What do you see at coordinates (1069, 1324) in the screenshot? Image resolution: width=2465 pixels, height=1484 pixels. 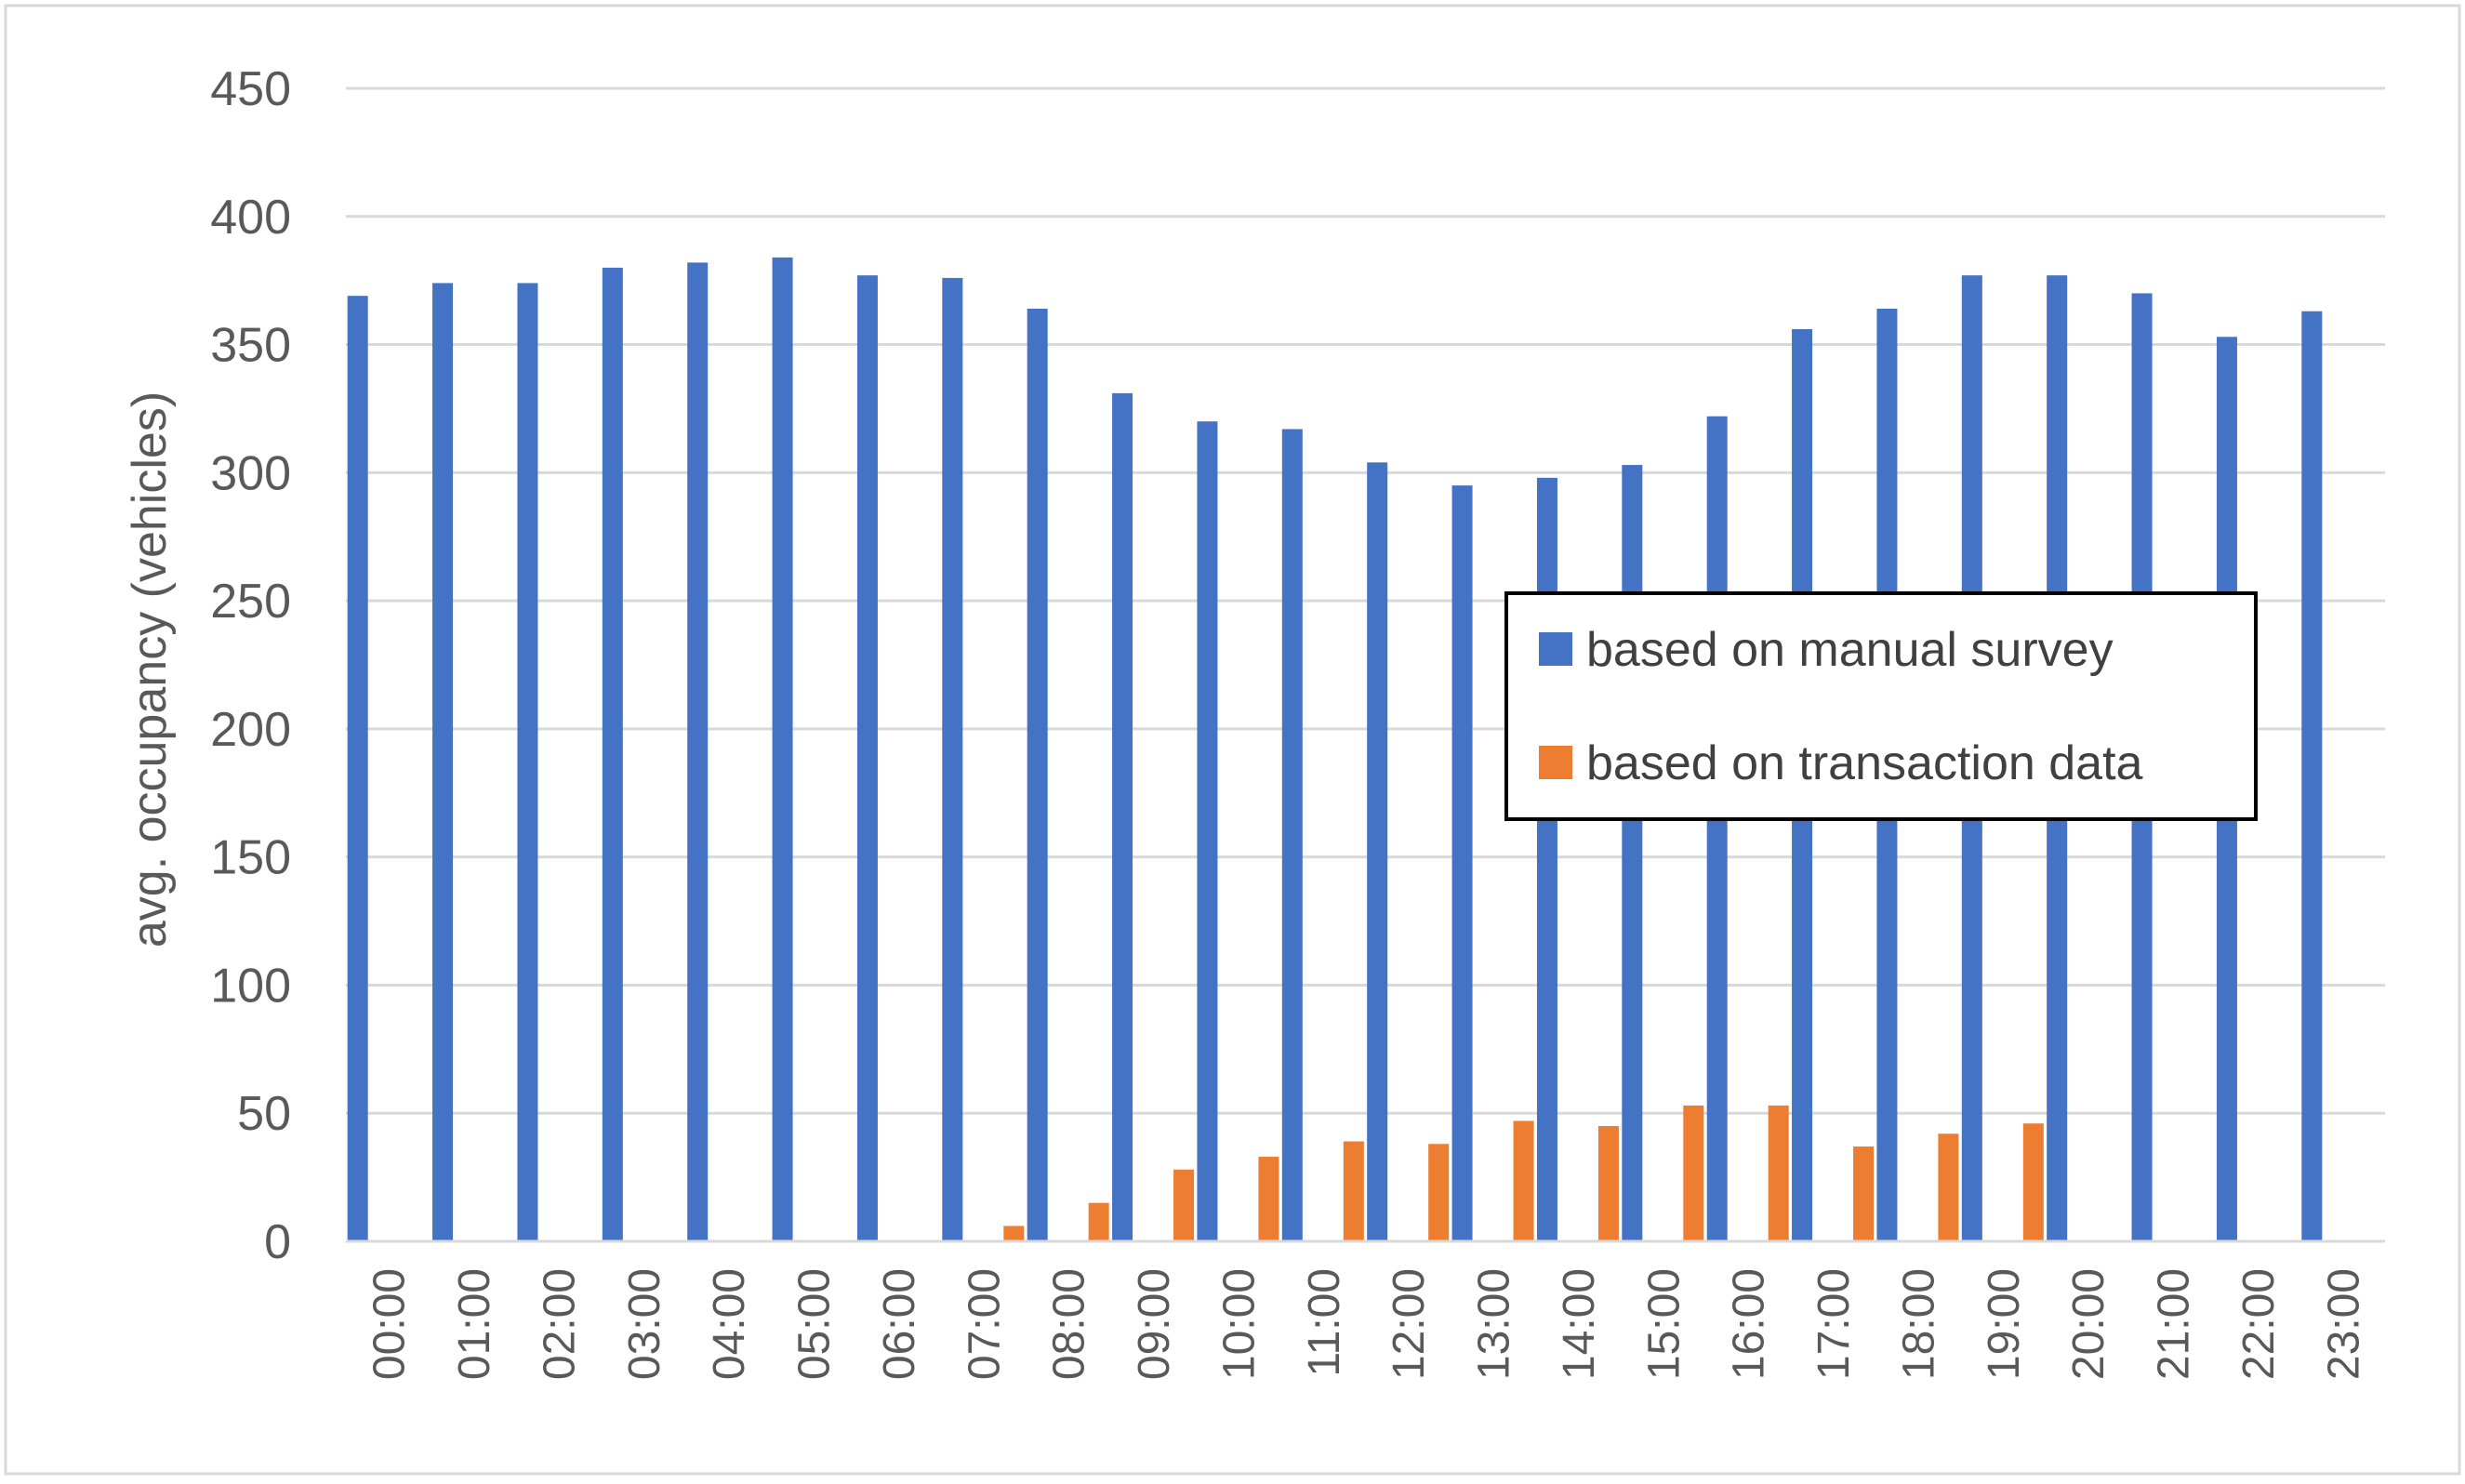 I see `x-tick-label: 08:00` at bounding box center [1069, 1324].